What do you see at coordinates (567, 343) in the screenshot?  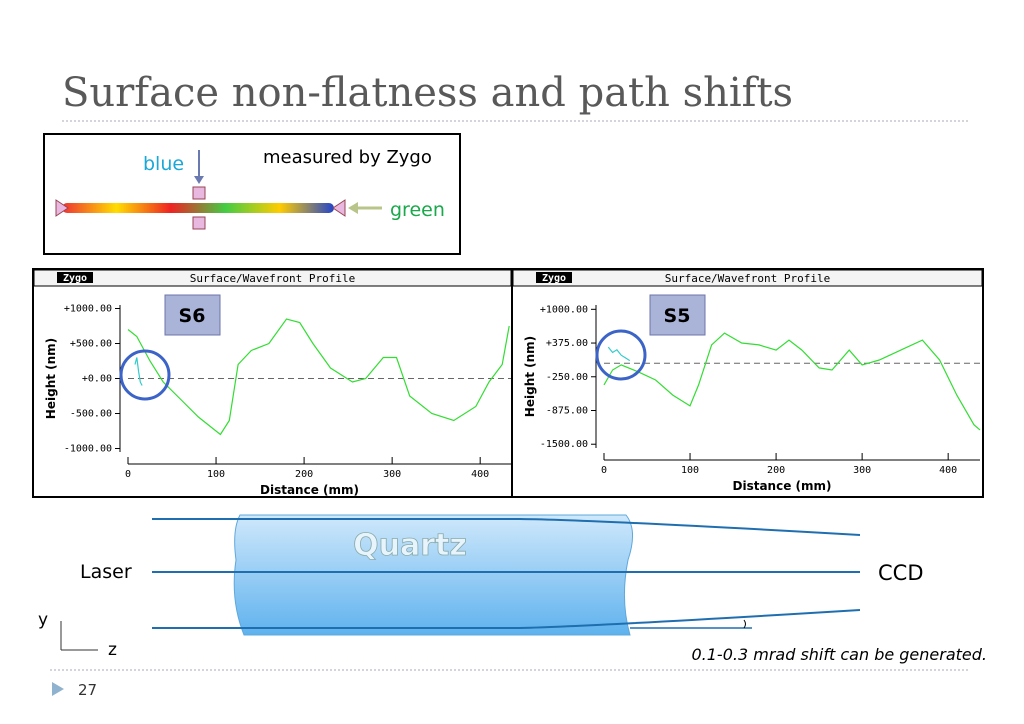 I see `y-tick-label: +375.00` at bounding box center [567, 343].